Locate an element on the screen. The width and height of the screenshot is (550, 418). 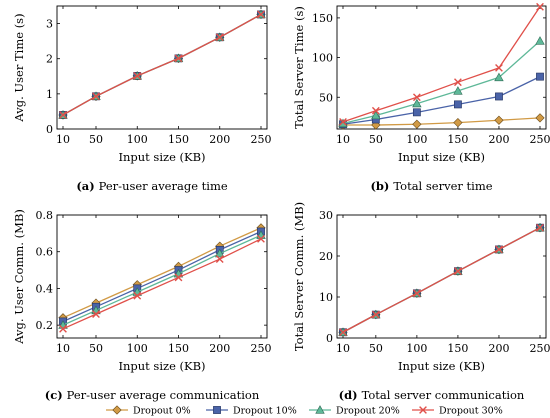
y-axis-label: Total Server Time (s) is located at coordinates (299, 67).